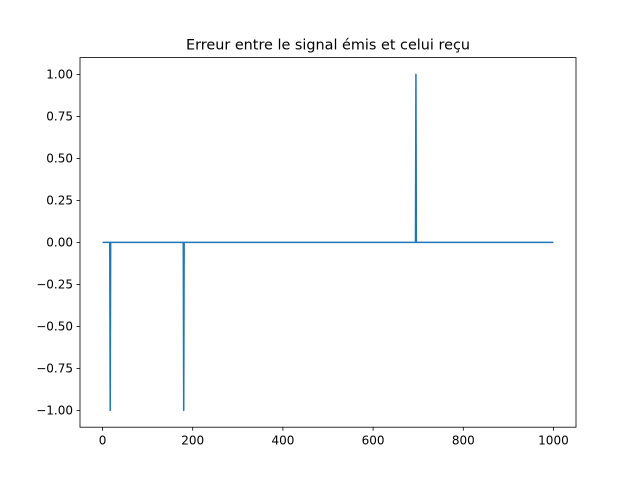 The image size is (640, 484). I want to click on x-tick-label: 200, so click(192, 441).